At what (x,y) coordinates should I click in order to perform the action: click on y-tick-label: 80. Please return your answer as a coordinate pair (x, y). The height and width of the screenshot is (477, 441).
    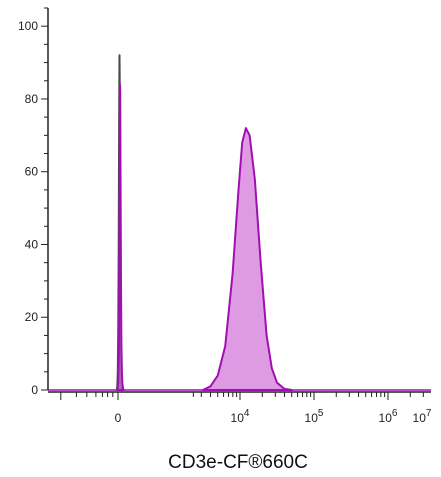
    Looking at the image, I should click on (32, 99).